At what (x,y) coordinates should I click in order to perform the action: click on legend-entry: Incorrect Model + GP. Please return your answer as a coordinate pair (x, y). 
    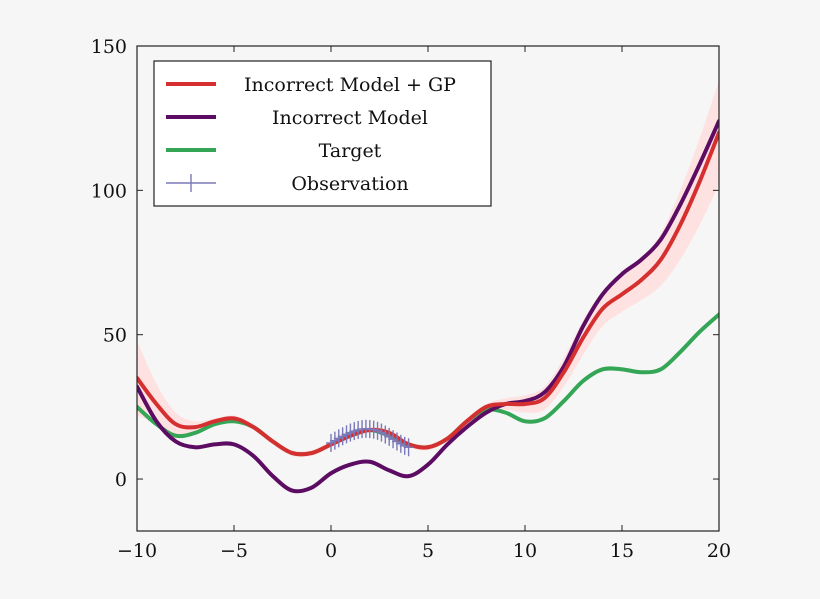
    Looking at the image, I should click on (311, 85).